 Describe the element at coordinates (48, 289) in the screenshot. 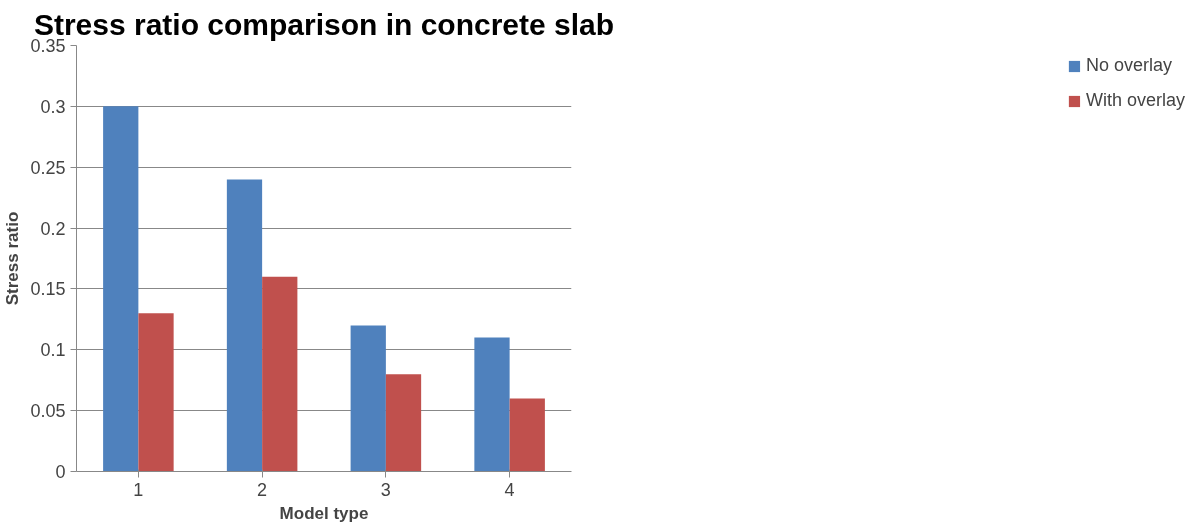

I see `y-tick-label: 0.15` at that location.